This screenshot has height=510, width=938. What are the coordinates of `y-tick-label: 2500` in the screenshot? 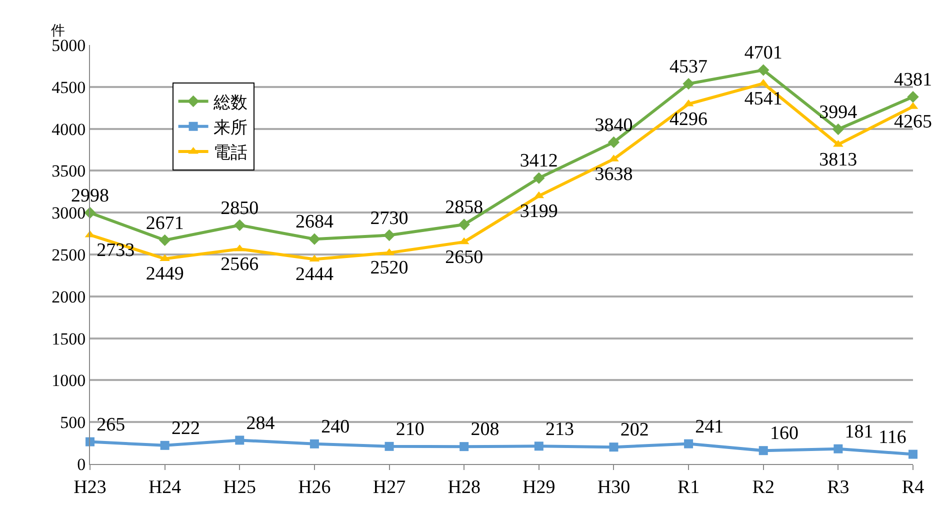 It's located at (69, 254).